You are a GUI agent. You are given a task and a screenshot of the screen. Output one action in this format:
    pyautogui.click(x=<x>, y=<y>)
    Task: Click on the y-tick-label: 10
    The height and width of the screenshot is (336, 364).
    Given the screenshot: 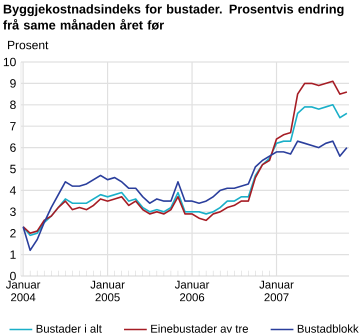 What is the action you would take?
    pyautogui.click(x=10, y=62)
    